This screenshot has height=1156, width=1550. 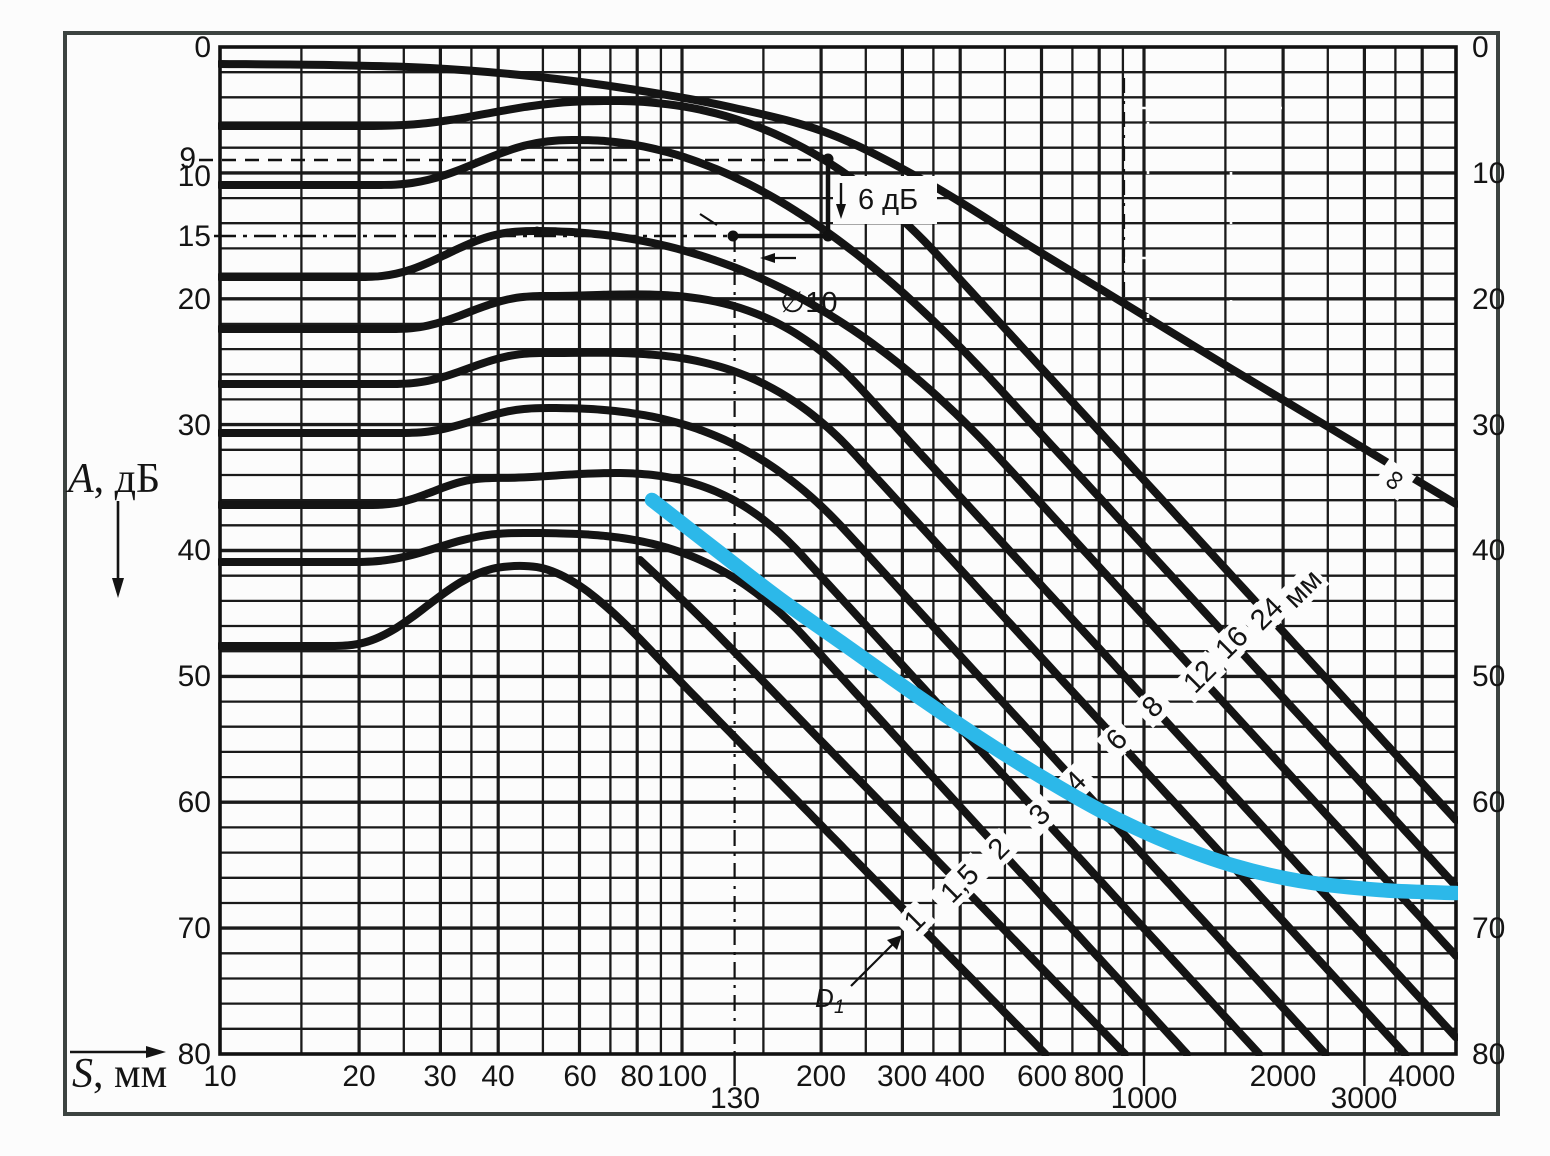 What do you see at coordinates (112, 479) in the screenshot?
I see `svg-text: A, дБ` at bounding box center [112, 479].